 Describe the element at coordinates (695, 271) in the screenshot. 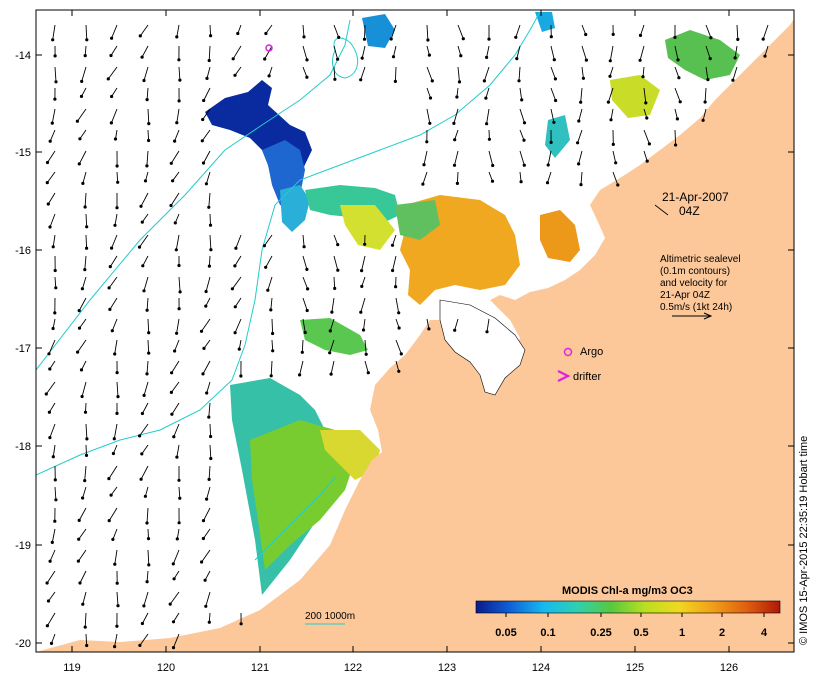

I see `altimetry-line-2: (0.1m contours)` at that location.